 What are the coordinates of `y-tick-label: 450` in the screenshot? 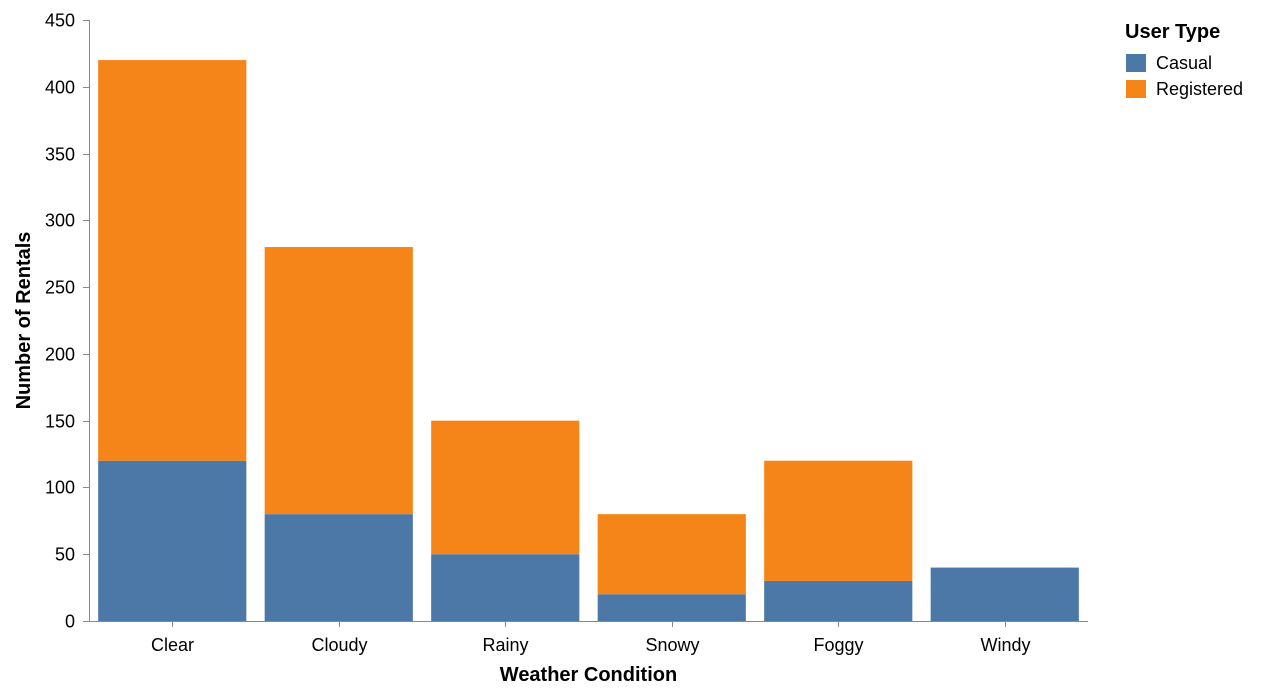 It's located at (60, 21).